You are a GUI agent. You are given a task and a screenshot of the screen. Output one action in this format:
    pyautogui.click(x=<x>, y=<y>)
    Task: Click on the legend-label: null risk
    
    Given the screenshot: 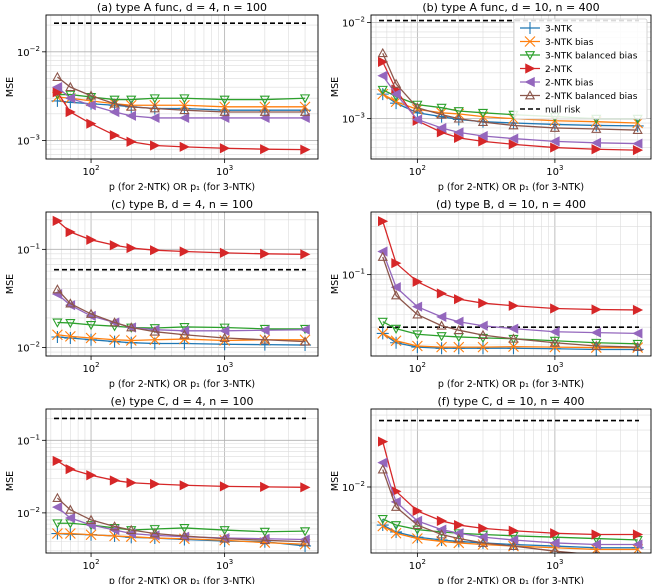 What is the action you would take?
    pyautogui.click(x=563, y=111)
    